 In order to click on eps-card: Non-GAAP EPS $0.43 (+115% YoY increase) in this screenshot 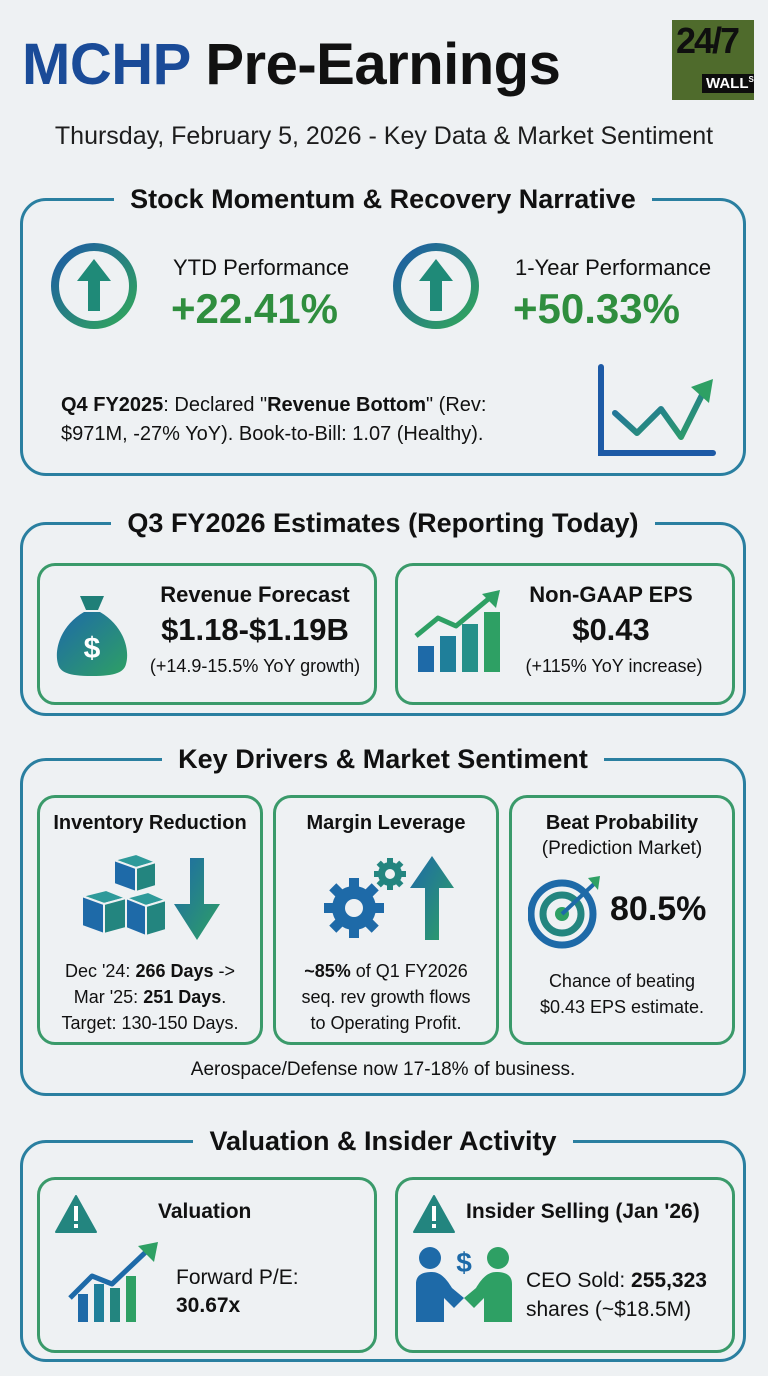, I will do `click(565, 634)`.